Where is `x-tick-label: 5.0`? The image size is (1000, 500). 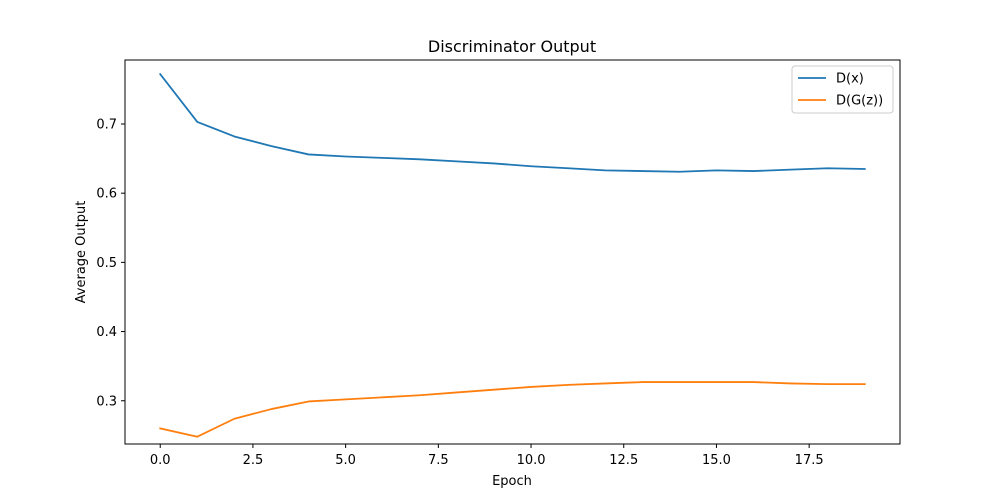
x-tick-label: 5.0 is located at coordinates (345, 460).